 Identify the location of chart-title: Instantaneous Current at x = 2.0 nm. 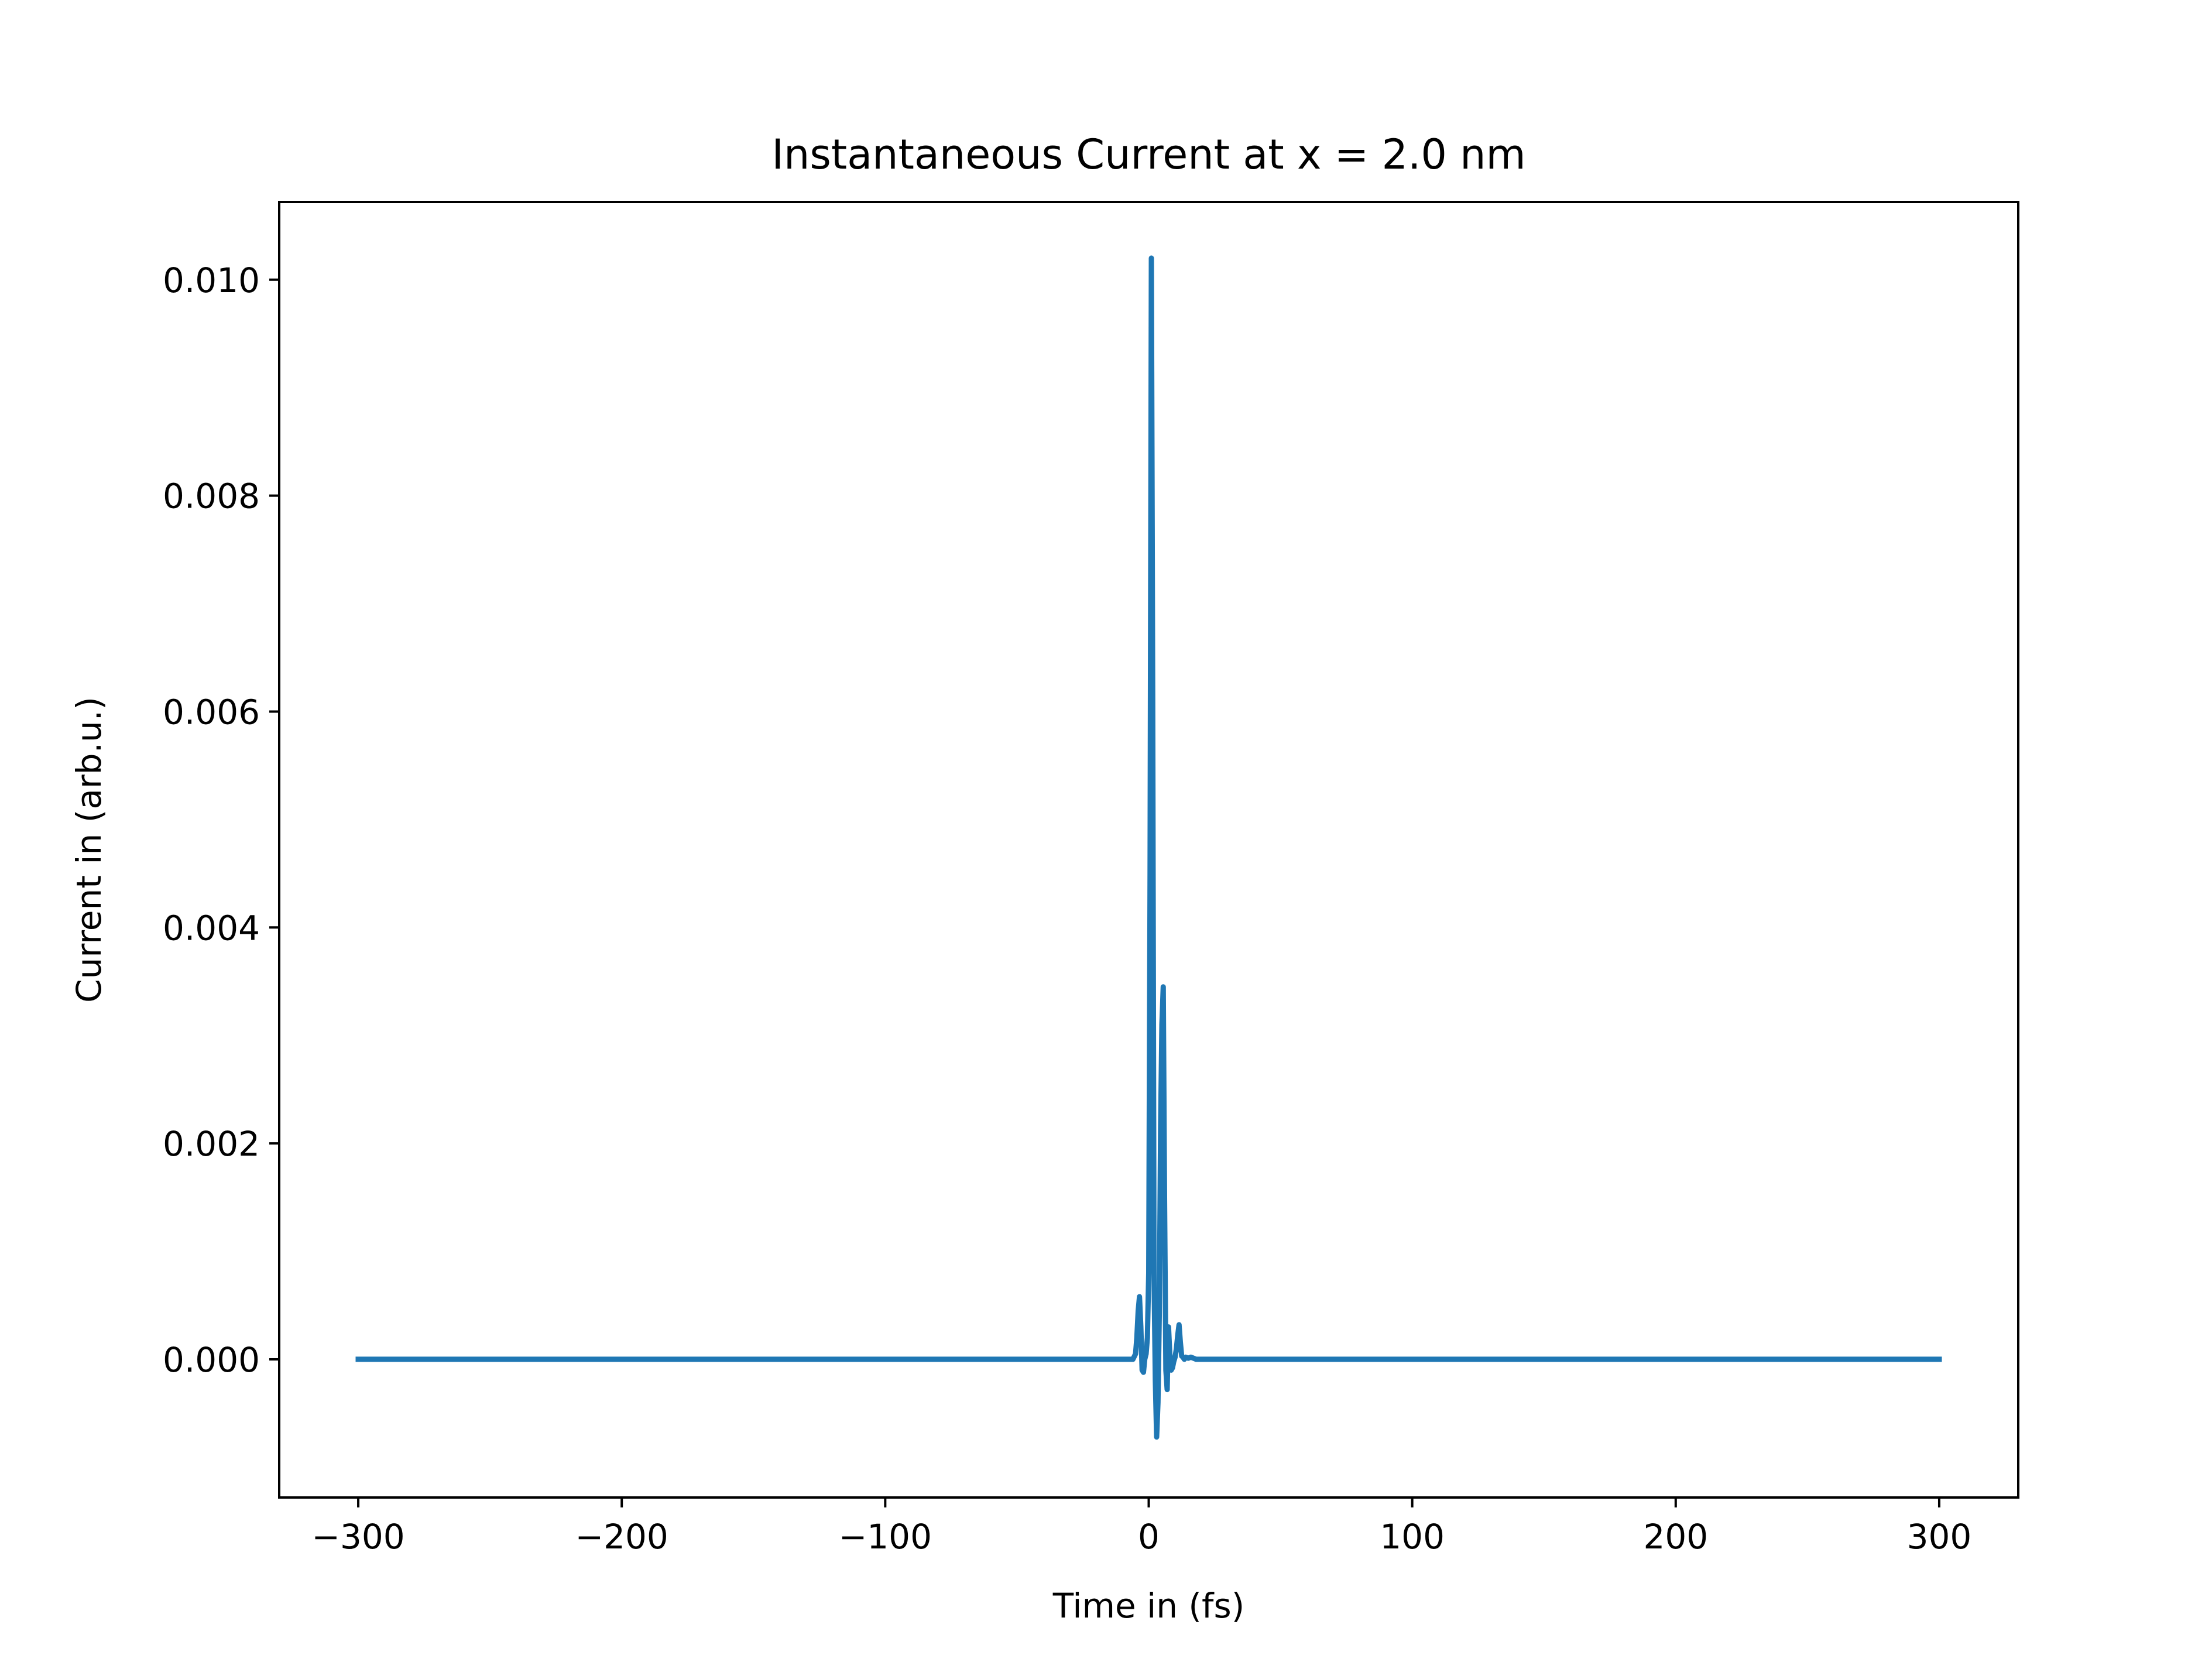
(1148, 155).